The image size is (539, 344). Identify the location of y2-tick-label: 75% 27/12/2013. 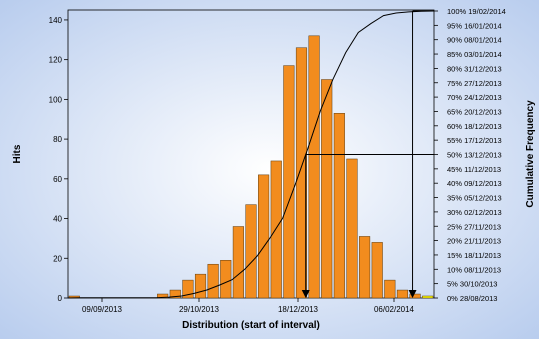
(474, 83).